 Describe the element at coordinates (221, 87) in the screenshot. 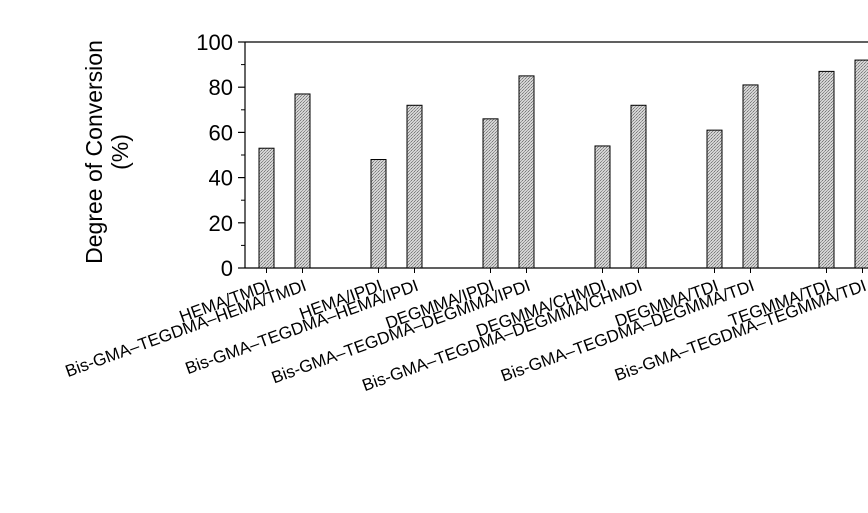

I see `y-tick-label: 80` at that location.